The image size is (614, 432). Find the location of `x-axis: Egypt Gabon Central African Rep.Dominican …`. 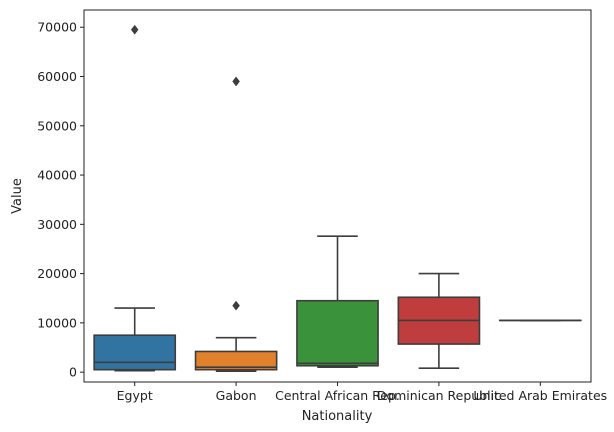

x-axis: Egypt Gabon Central African Rep.Dominican … is located at coordinates (362, 392).